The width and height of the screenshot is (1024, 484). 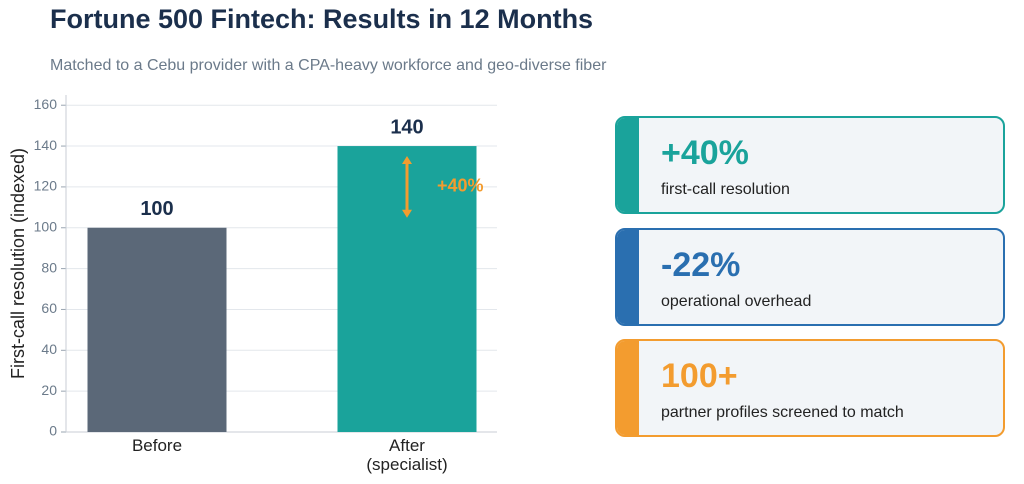 What do you see at coordinates (810, 388) in the screenshot?
I see `stat-card: 100+ partner profiles screened to match` at bounding box center [810, 388].